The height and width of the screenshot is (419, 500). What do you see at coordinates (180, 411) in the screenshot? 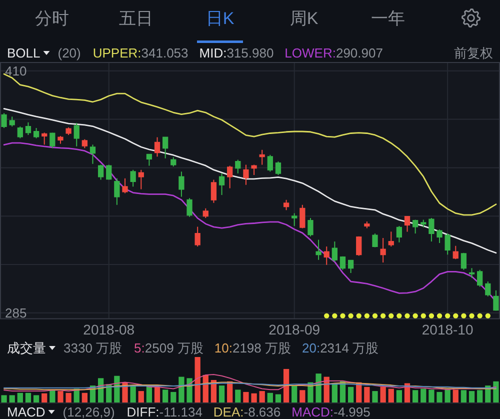
I see `data-label: -11.134` at bounding box center [180, 411].